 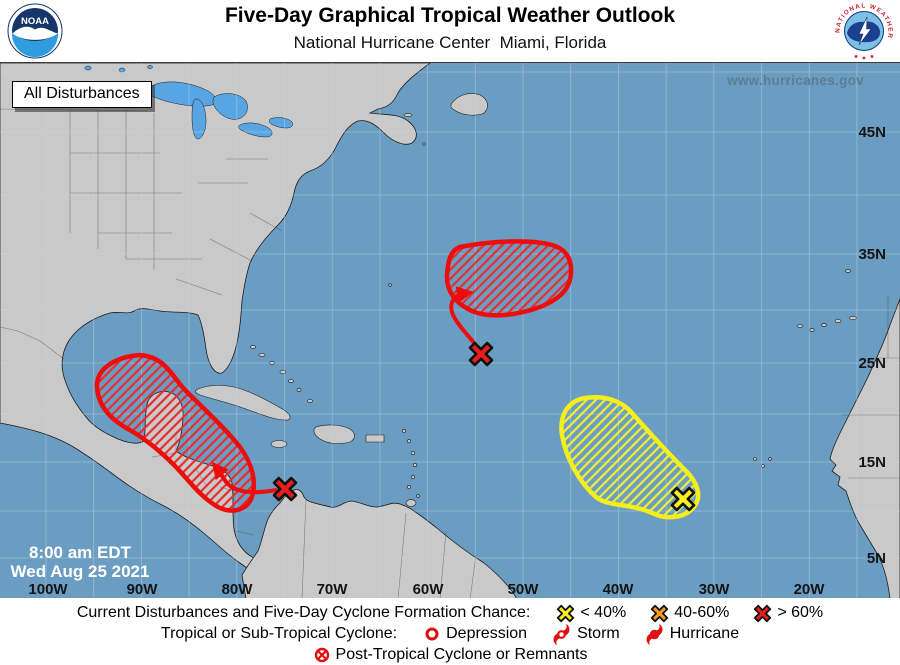 I want to click on lon-label: 40W, so click(x=619, y=589).